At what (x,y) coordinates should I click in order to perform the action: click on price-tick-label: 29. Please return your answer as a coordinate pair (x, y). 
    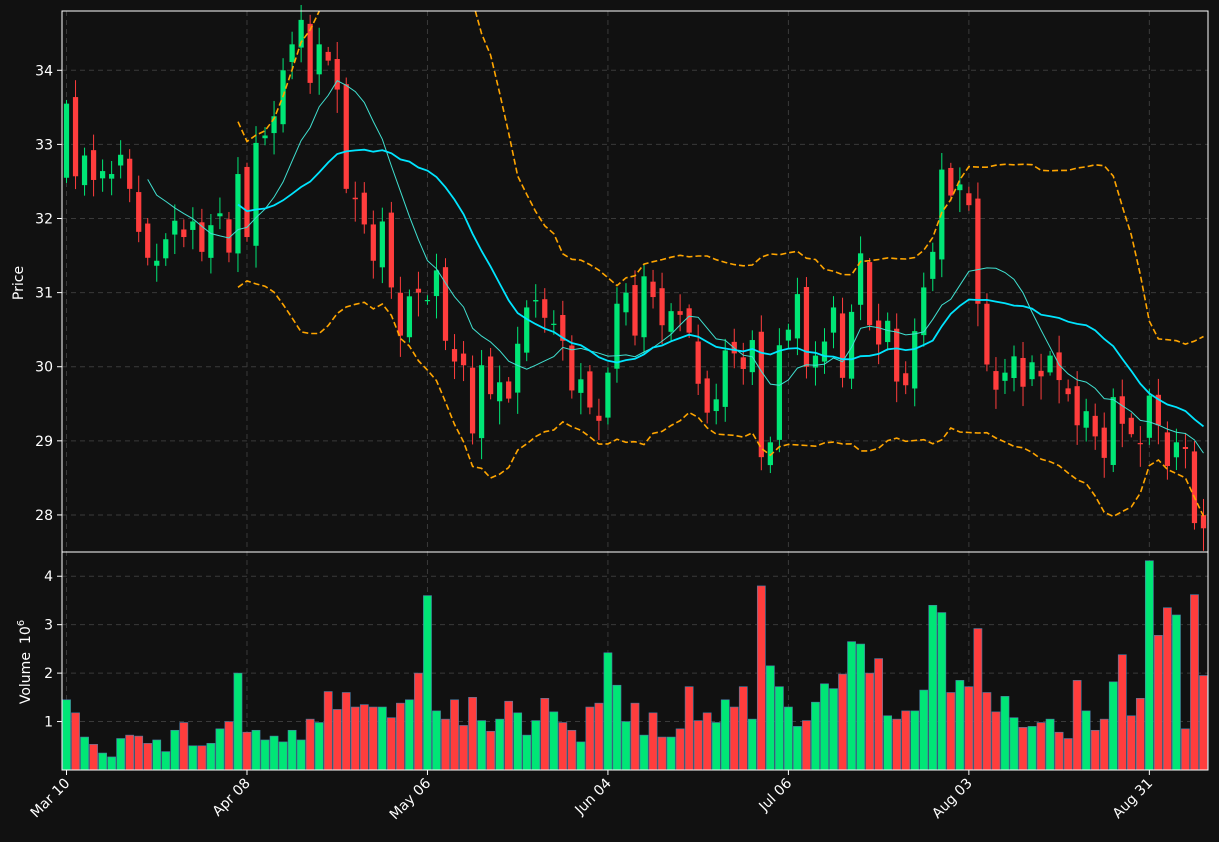
    Looking at the image, I should click on (44, 442).